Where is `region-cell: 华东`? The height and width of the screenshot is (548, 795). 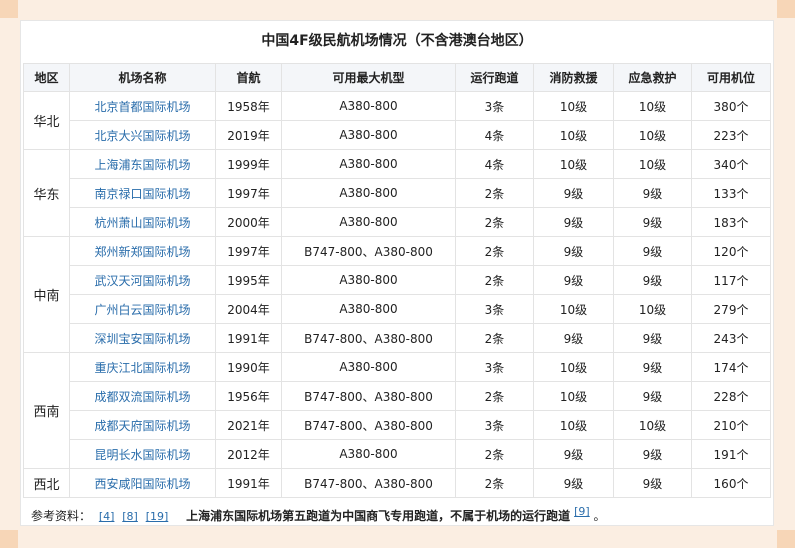
region-cell: 华东 is located at coordinates (46, 193).